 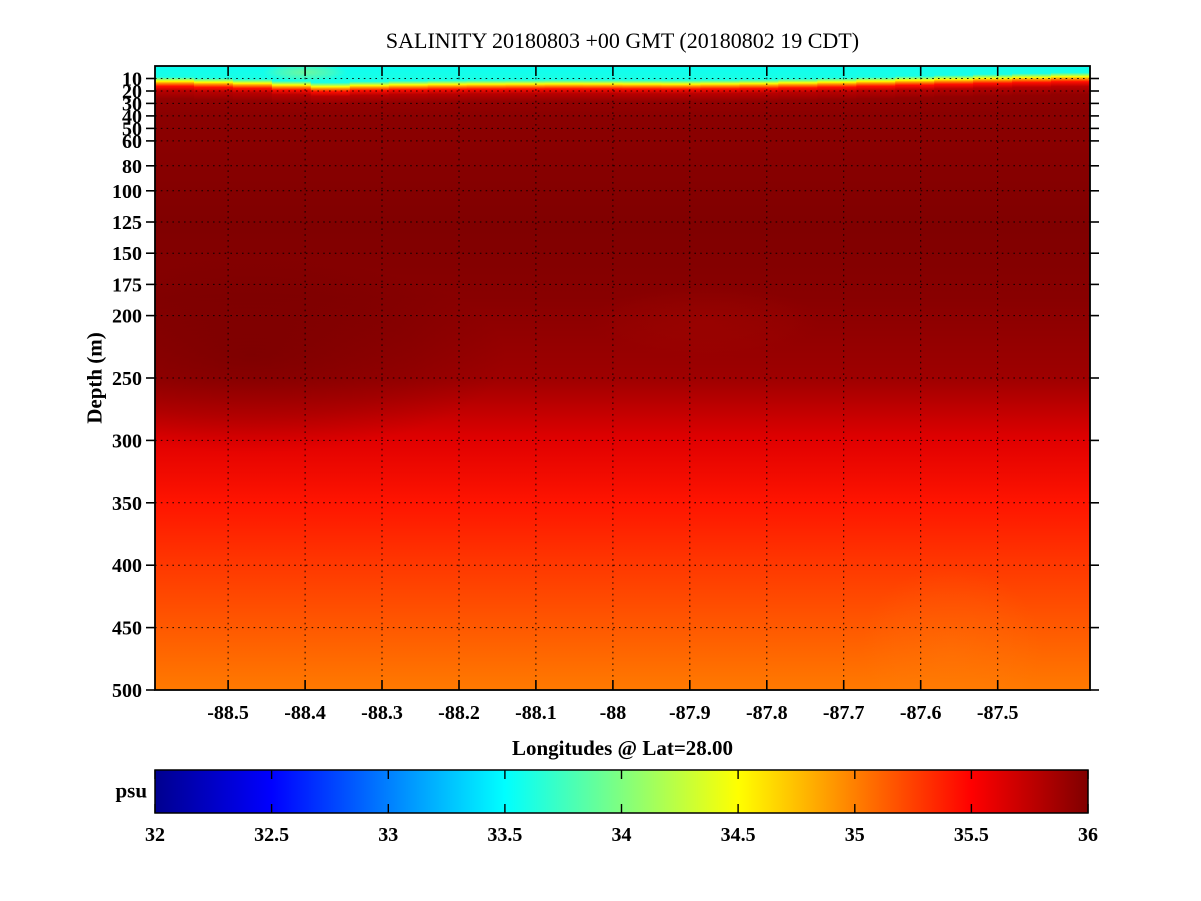 What do you see at coordinates (94, 378) in the screenshot?
I see `y-axis-label: Depth (m)` at bounding box center [94, 378].